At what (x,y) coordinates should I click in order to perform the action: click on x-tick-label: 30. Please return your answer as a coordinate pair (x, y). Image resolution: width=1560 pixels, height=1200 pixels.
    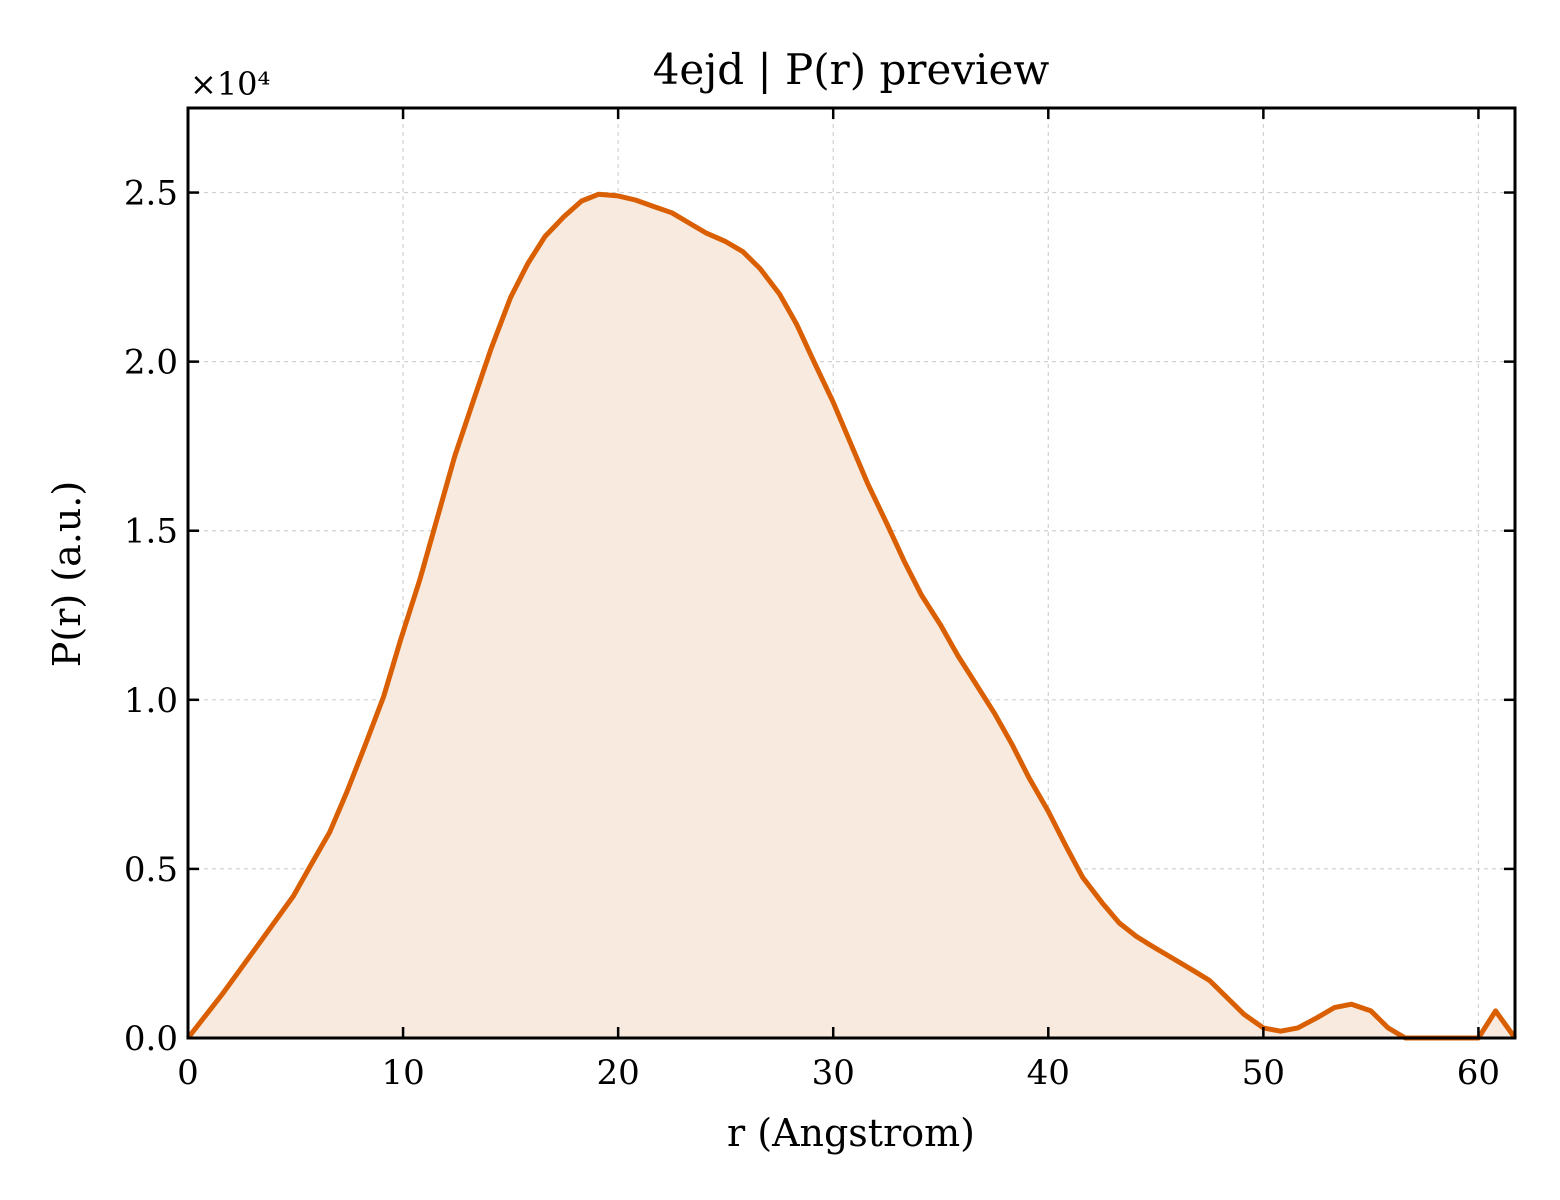
    Looking at the image, I should click on (833, 1073).